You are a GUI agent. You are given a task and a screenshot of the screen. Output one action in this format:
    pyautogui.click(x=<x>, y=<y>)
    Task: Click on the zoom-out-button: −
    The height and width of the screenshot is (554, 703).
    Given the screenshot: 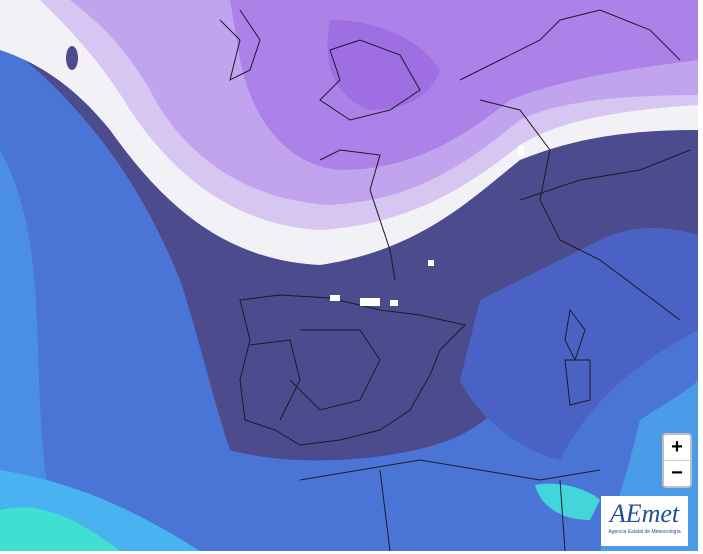 What is the action you would take?
    pyautogui.click(x=677, y=473)
    